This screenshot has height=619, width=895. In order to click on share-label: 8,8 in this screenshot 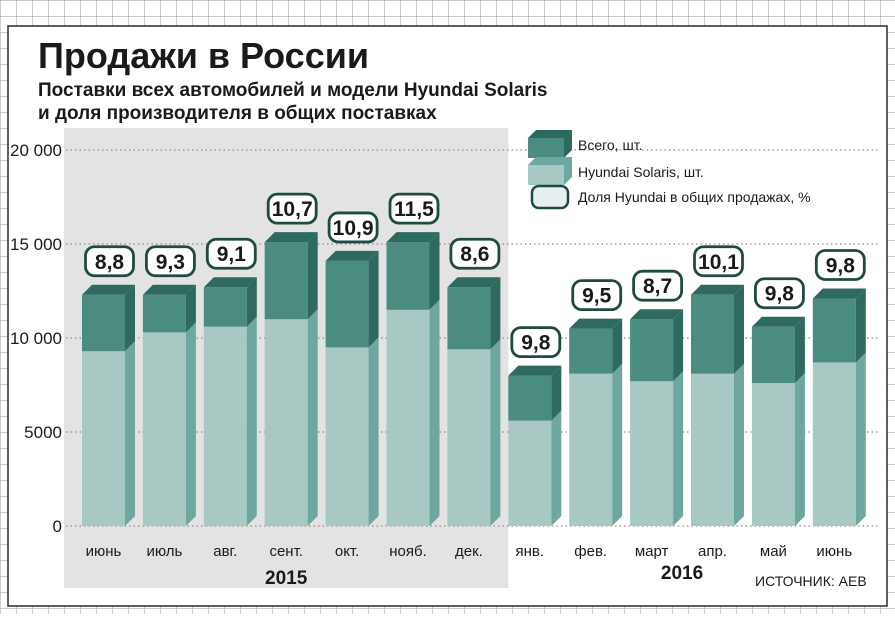, I will do `click(110, 262)`.